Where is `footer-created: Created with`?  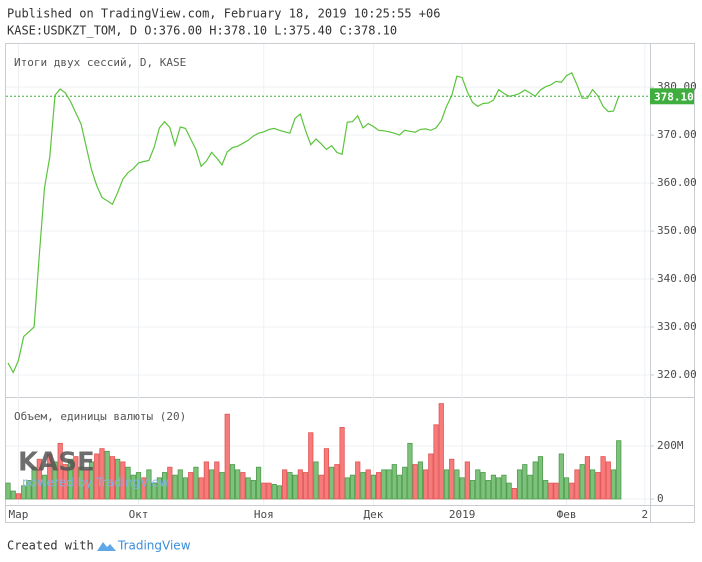
footer-created: Created with is located at coordinates (50, 546).